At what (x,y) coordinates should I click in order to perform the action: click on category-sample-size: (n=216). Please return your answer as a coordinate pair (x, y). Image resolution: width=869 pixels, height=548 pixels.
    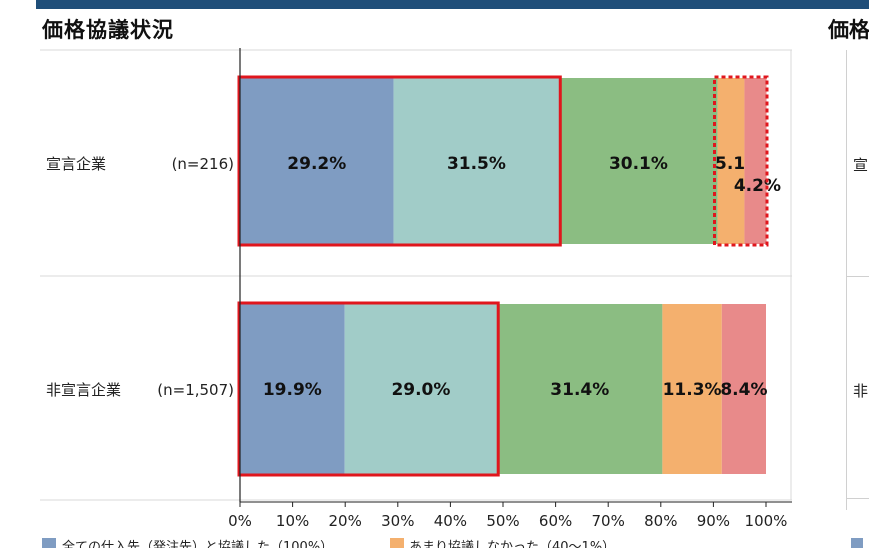
    Looking at the image, I should click on (203, 164).